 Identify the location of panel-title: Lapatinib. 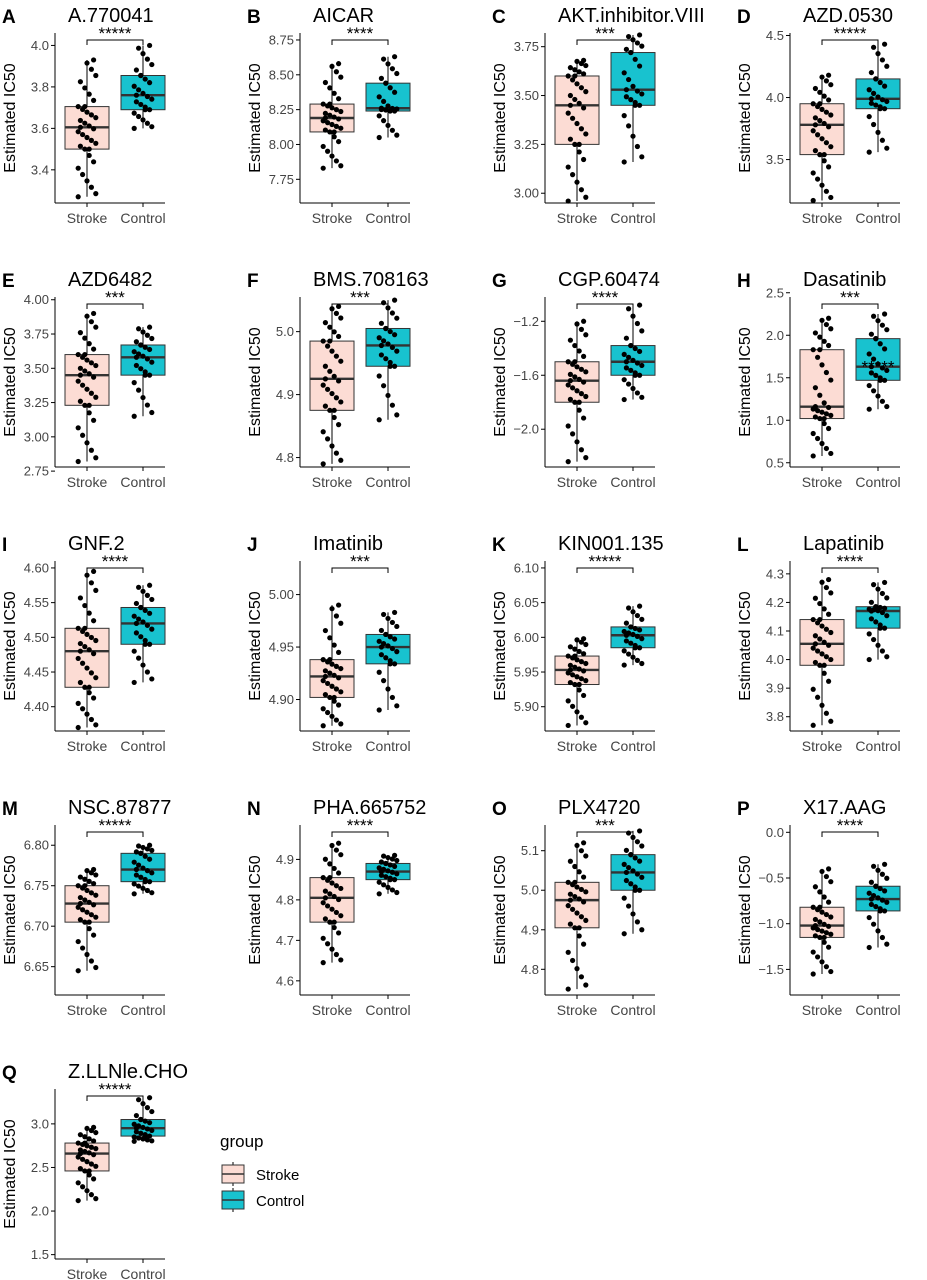
(843, 544).